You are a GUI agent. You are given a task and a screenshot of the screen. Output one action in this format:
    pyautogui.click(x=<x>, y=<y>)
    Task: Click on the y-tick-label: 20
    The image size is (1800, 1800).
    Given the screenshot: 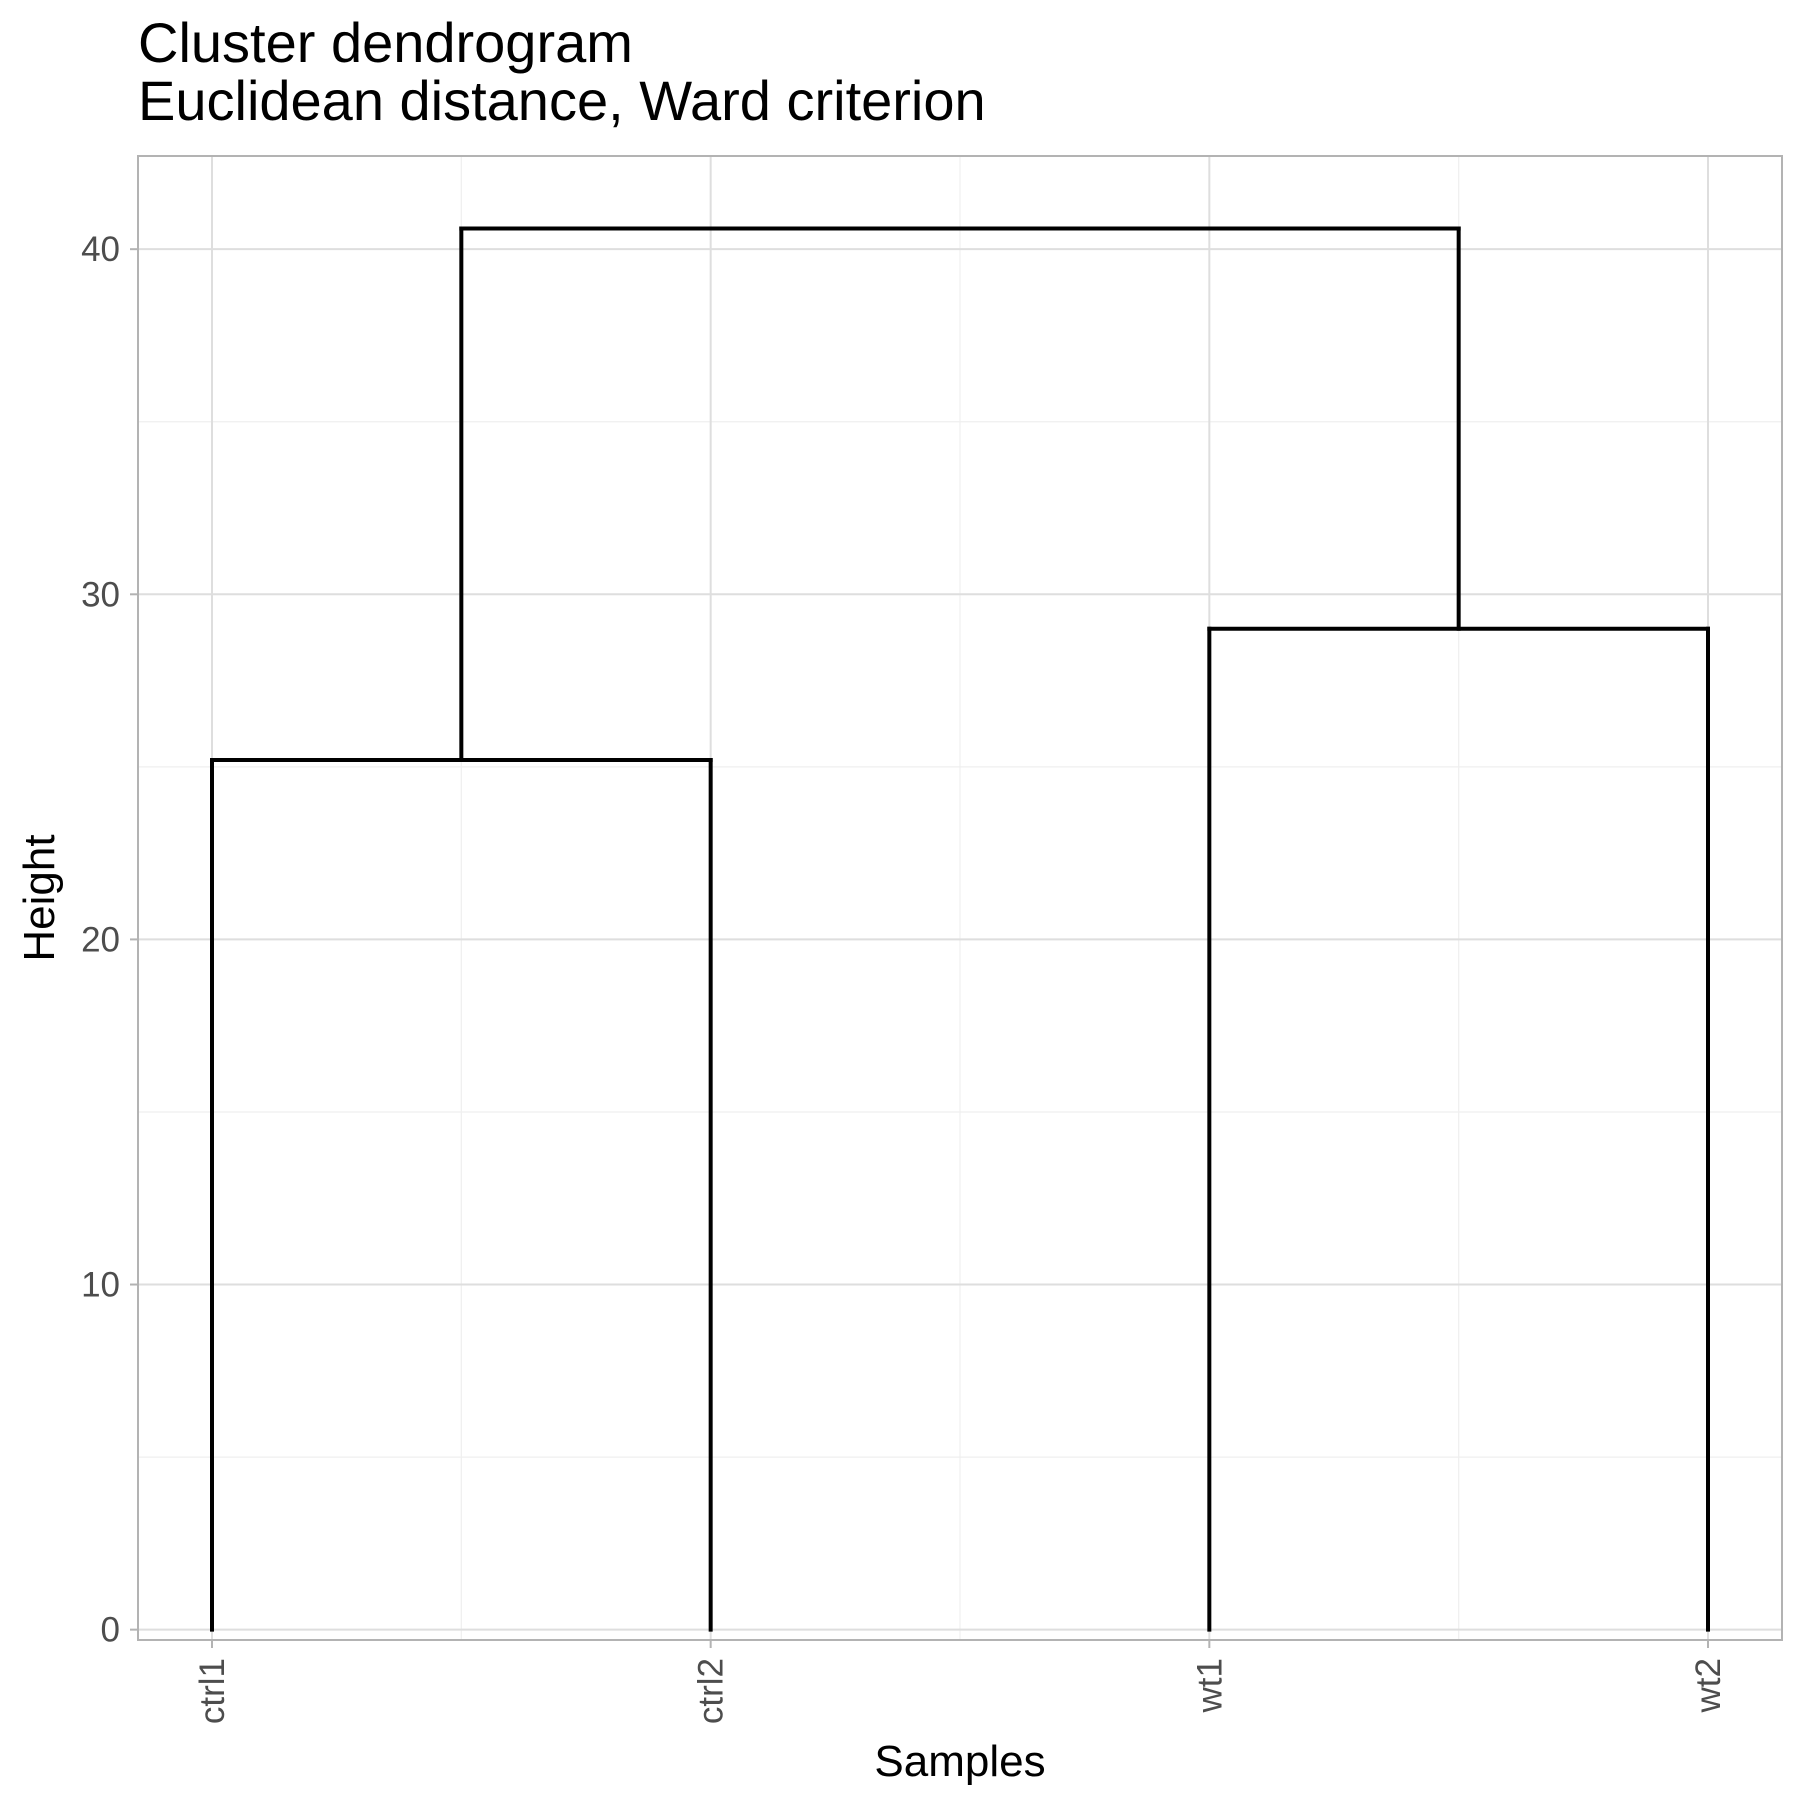 What is the action you would take?
    pyautogui.click(x=100, y=939)
    